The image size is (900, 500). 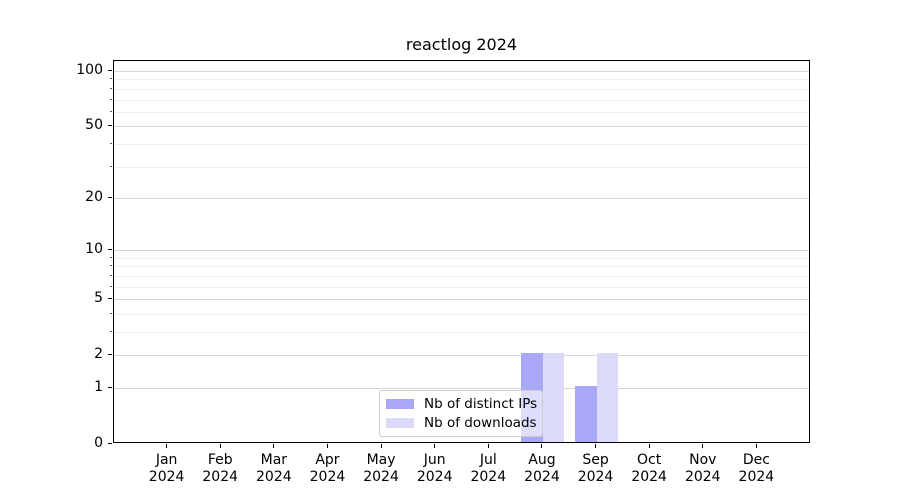 I want to click on x-tick-month: Jan, so click(x=166, y=460).